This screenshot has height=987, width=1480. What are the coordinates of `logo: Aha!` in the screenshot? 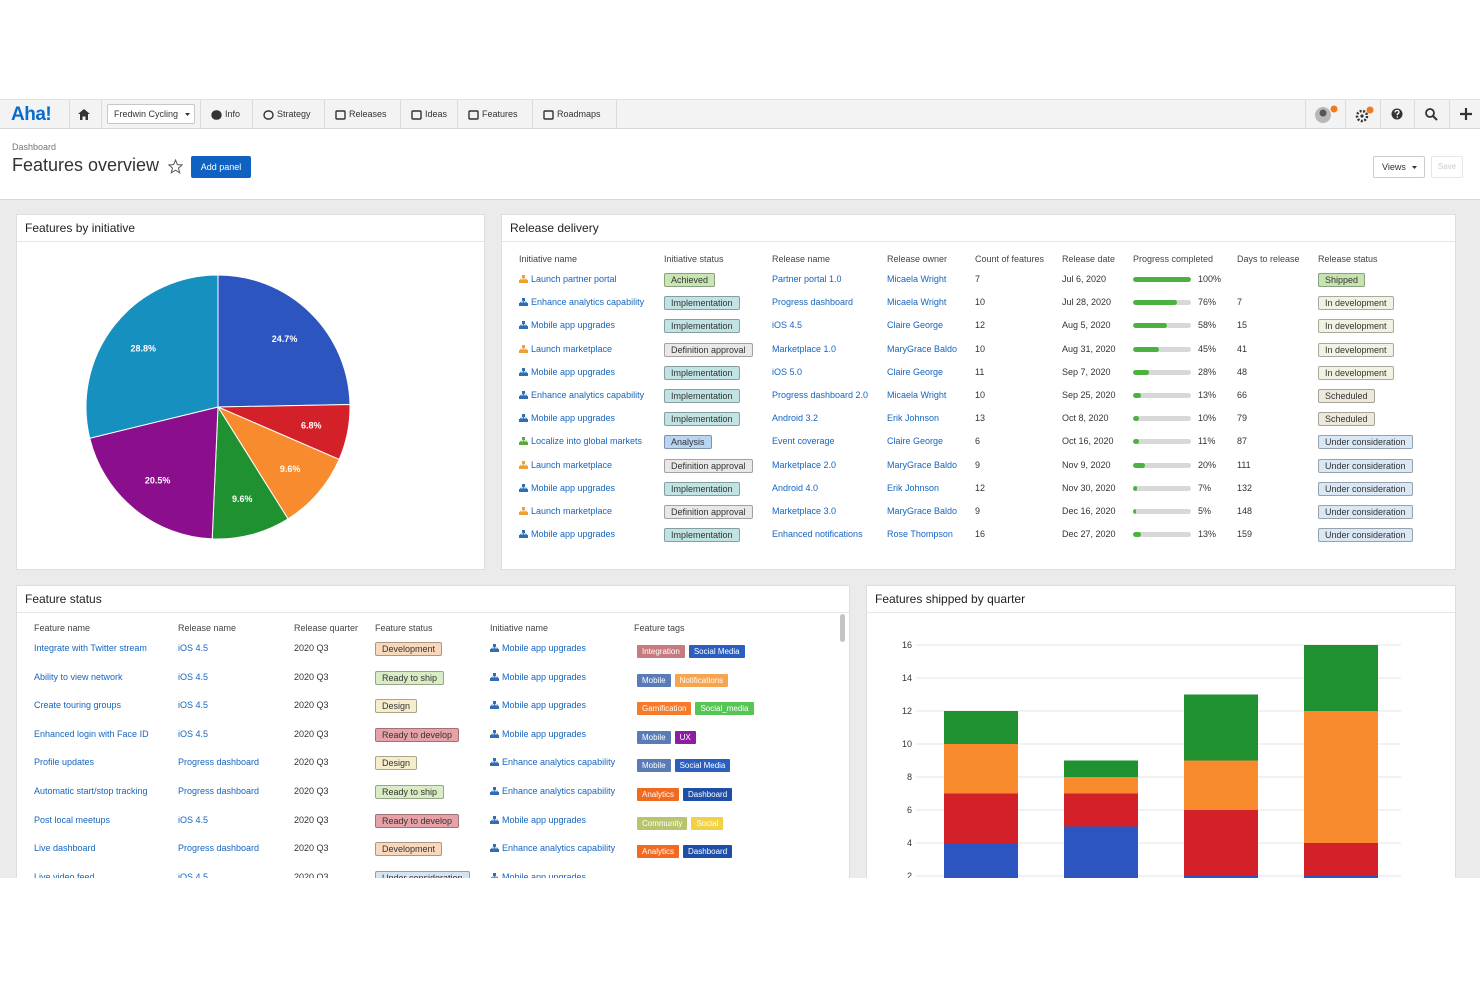 It's located at (31, 114).